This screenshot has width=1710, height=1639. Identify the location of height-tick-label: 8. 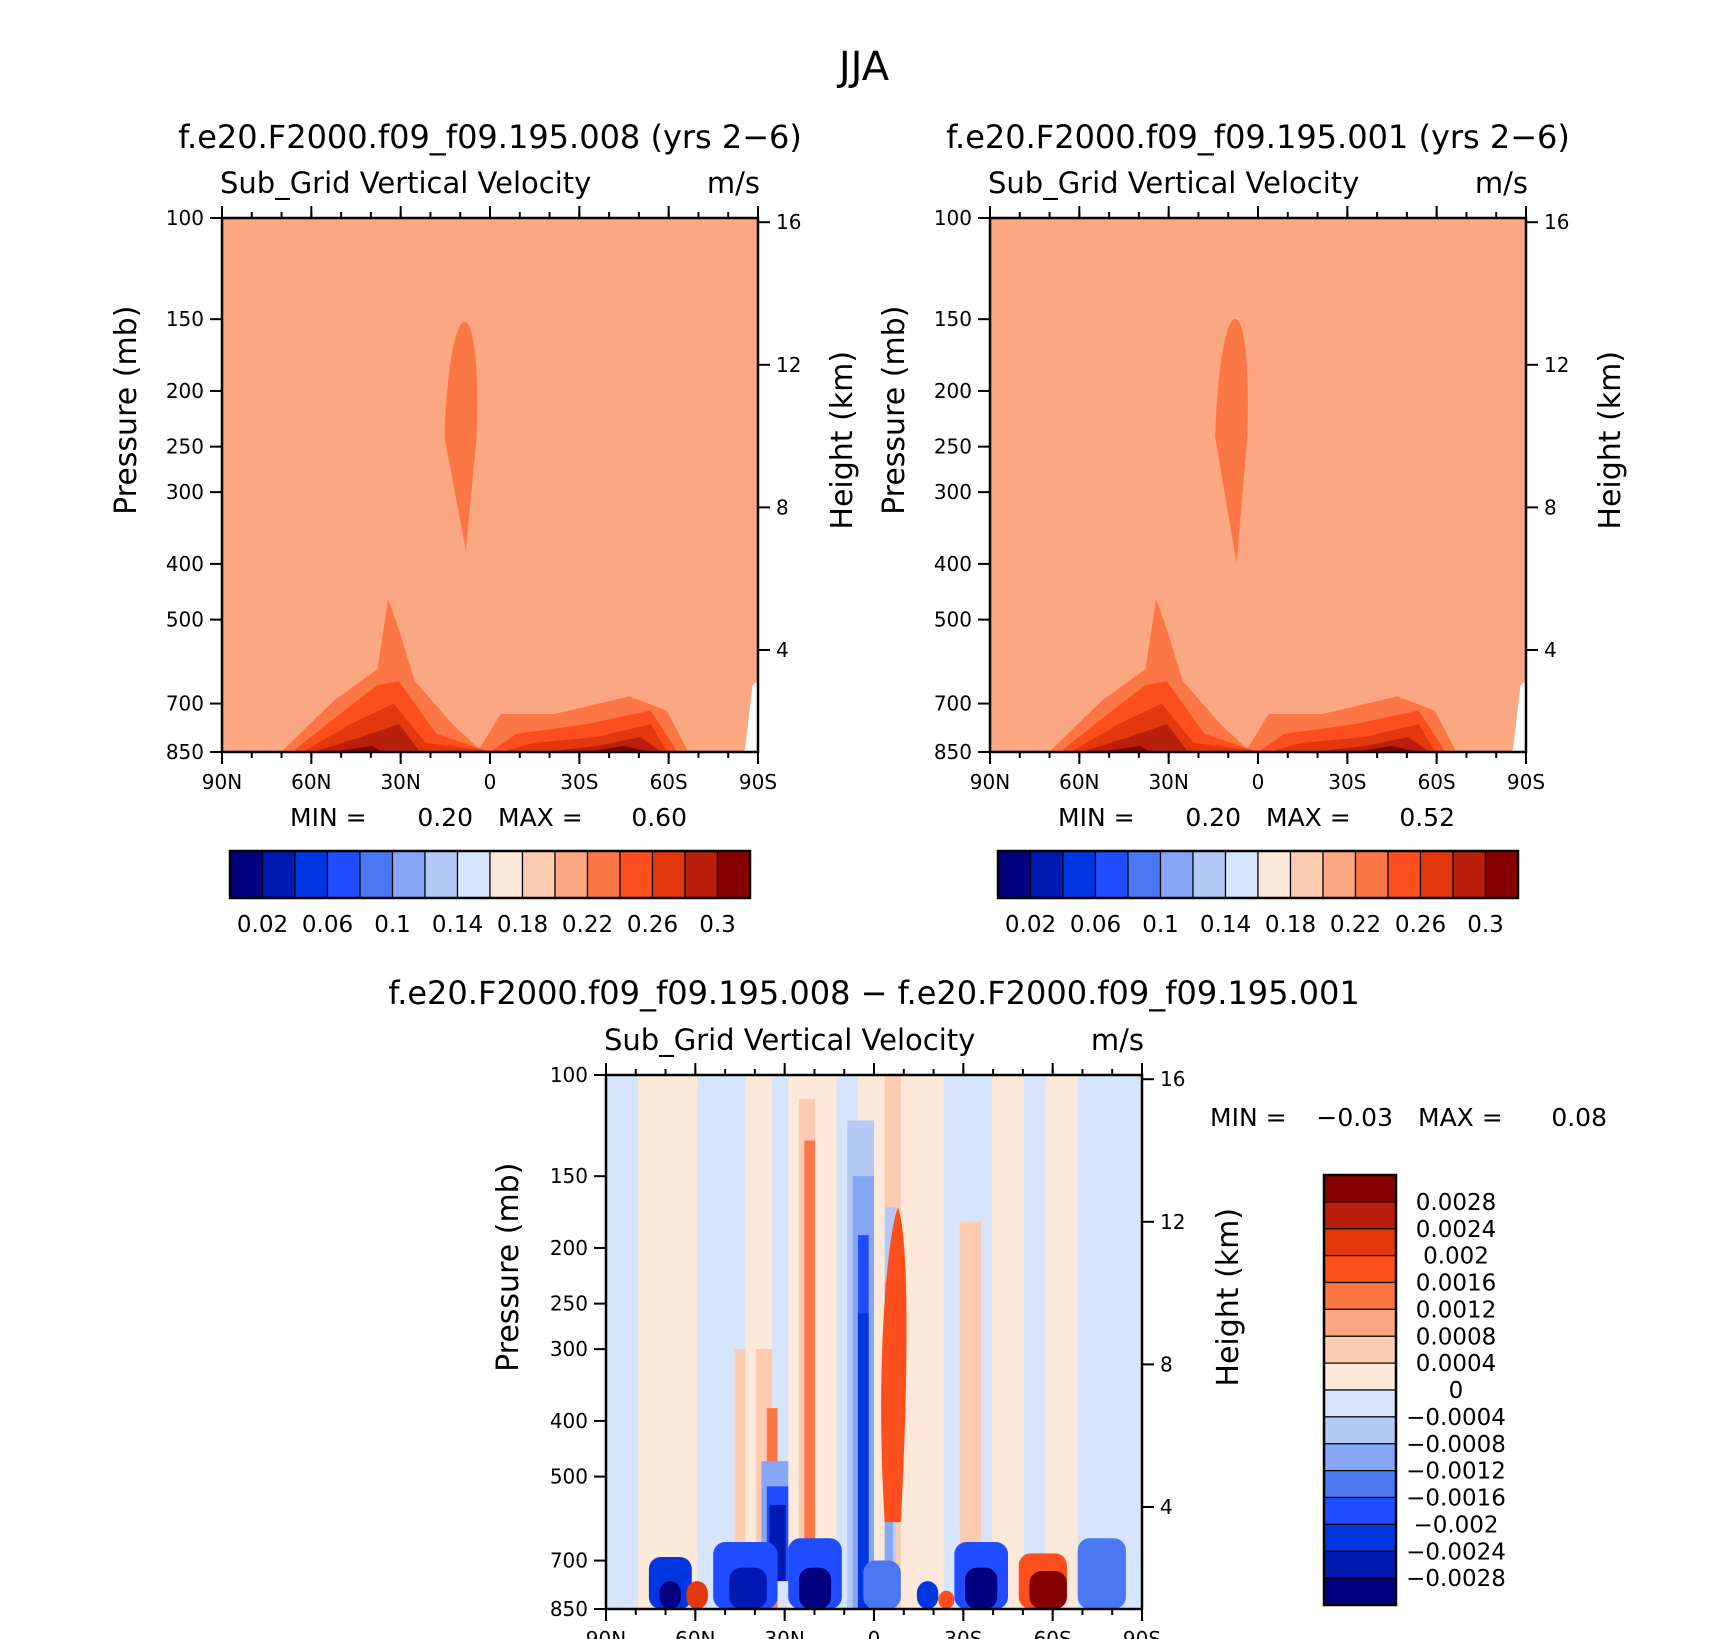
(1550, 507).